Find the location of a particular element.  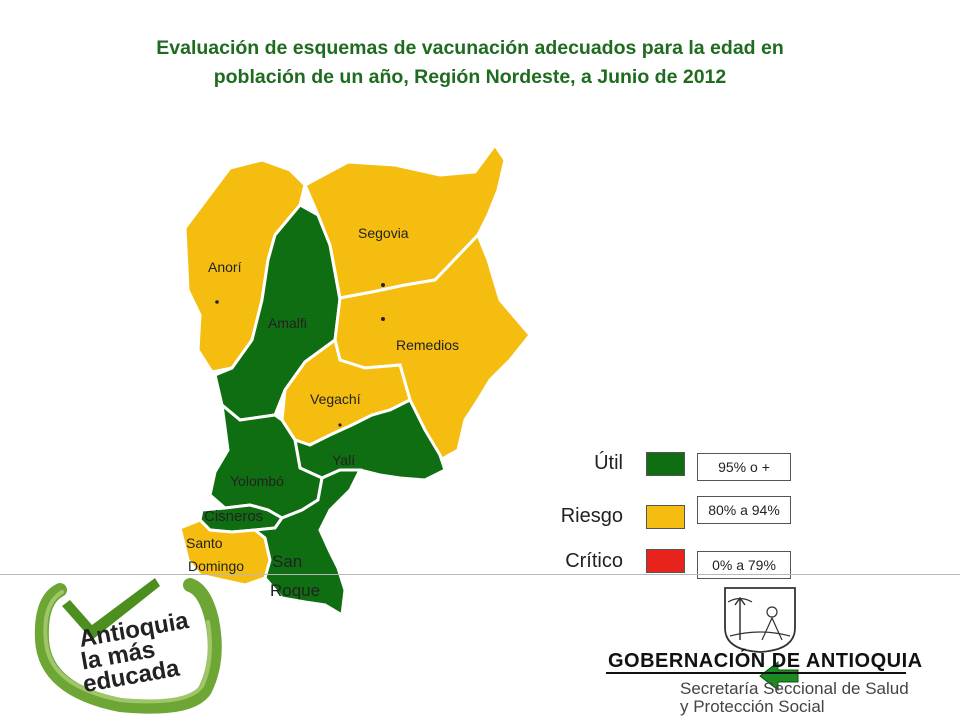

legend-label-critico: Crítico is located at coordinates (594, 561).